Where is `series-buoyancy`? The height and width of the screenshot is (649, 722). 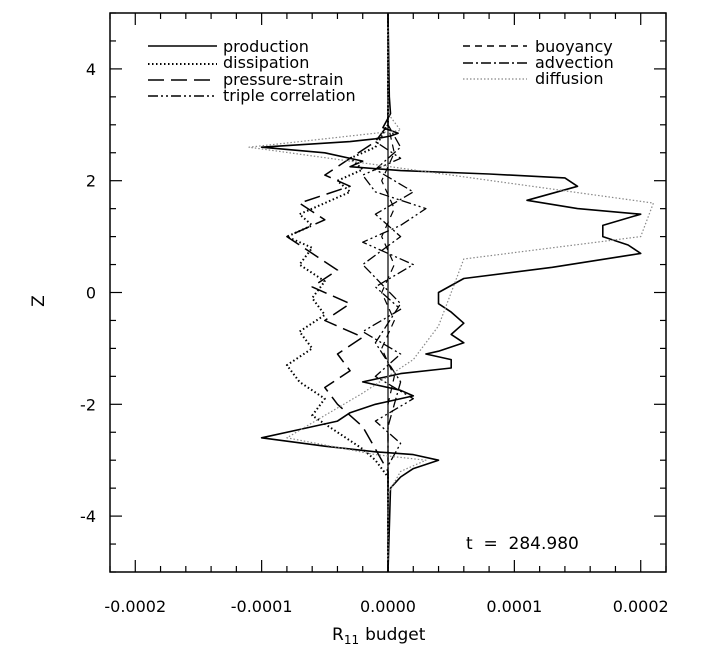 series-buoyancy is located at coordinates (388, 292).